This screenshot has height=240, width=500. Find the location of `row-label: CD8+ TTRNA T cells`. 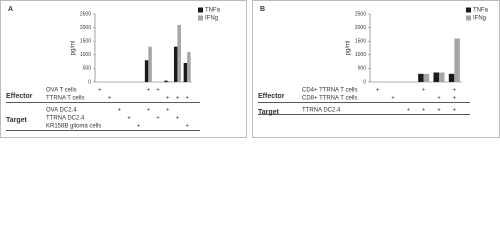

row-label: CD8+ TTRNA T cells is located at coordinates (330, 99).